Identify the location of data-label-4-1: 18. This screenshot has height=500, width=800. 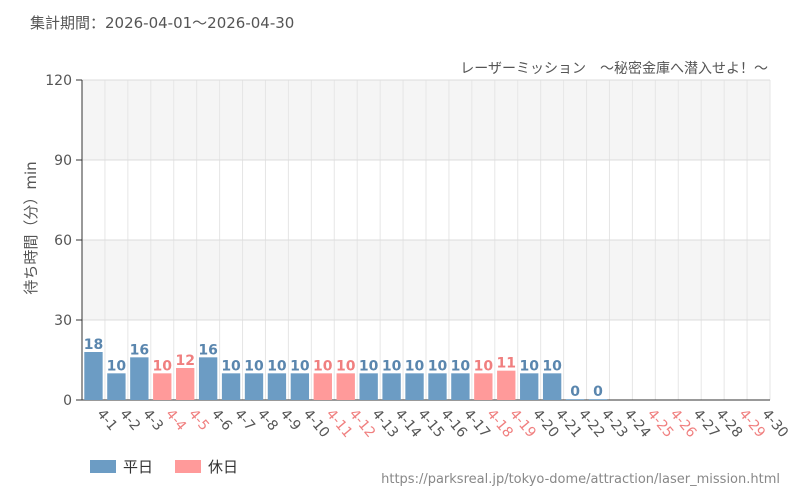
(93, 345).